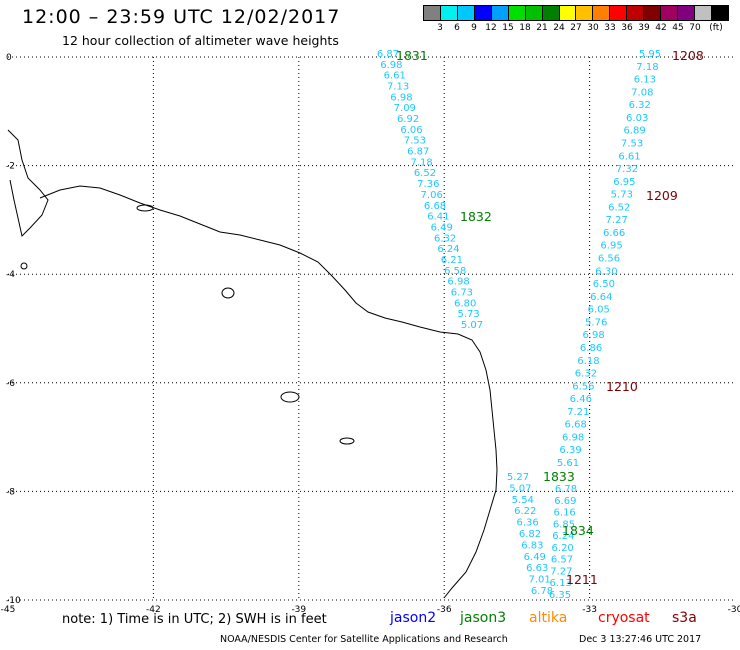 The image size is (740, 650). Describe the element at coordinates (440, 28) in the screenshot. I see `scale-label: 3` at that location.